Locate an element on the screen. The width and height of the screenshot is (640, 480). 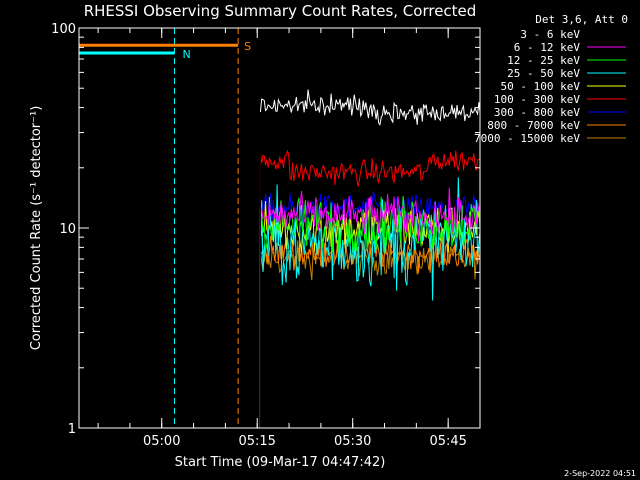
legend-title: Det 3,6, Att 0 is located at coordinates (581, 19).